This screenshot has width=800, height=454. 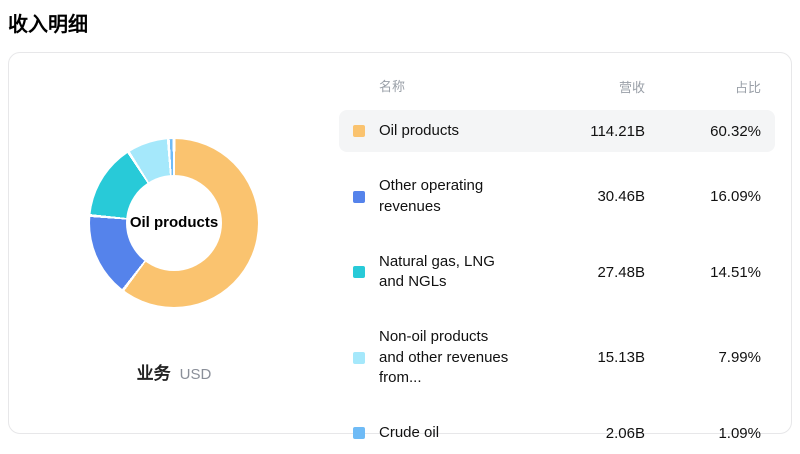 What do you see at coordinates (585, 357) in the screenshot?
I see `row-revenue: 15.13B` at bounding box center [585, 357].